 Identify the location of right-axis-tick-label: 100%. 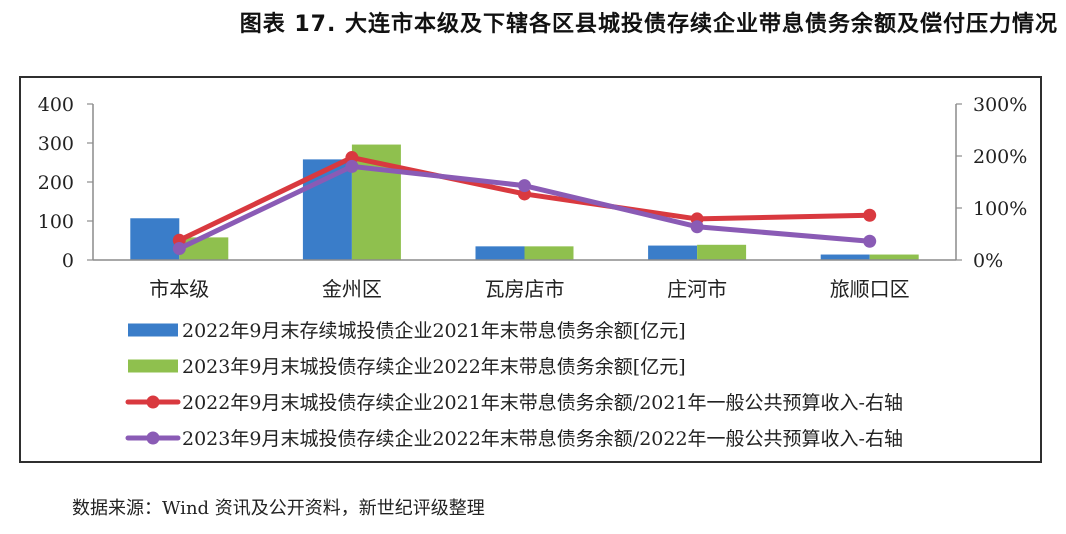
(1000, 209).